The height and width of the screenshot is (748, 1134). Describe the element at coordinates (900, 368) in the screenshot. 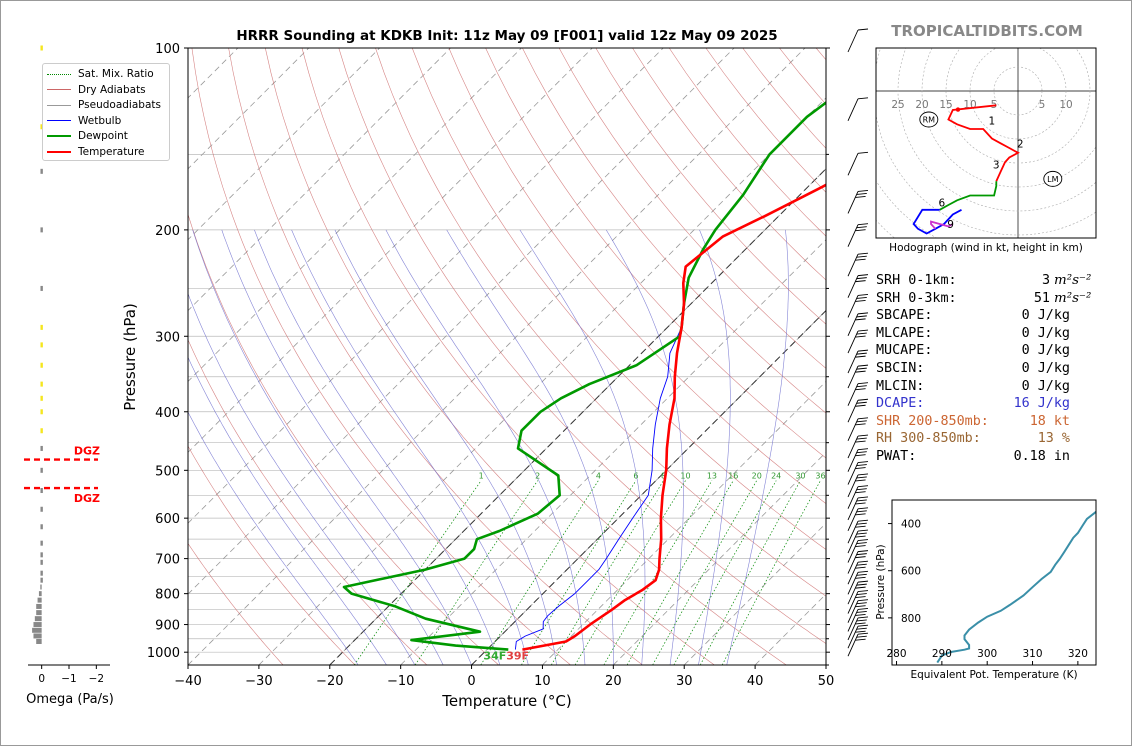

I see `stat-label: SBCIN:` at that location.